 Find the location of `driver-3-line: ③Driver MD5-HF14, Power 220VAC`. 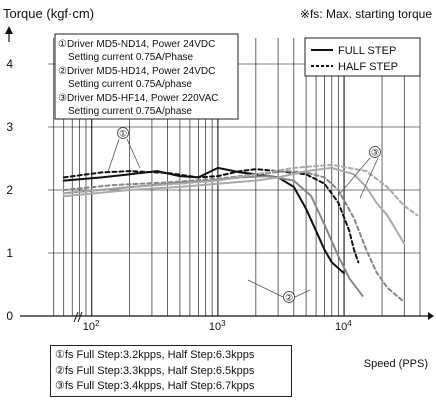

driver-3-line: ③Driver MD5-HF14, Power 220VAC is located at coordinates (138, 98).